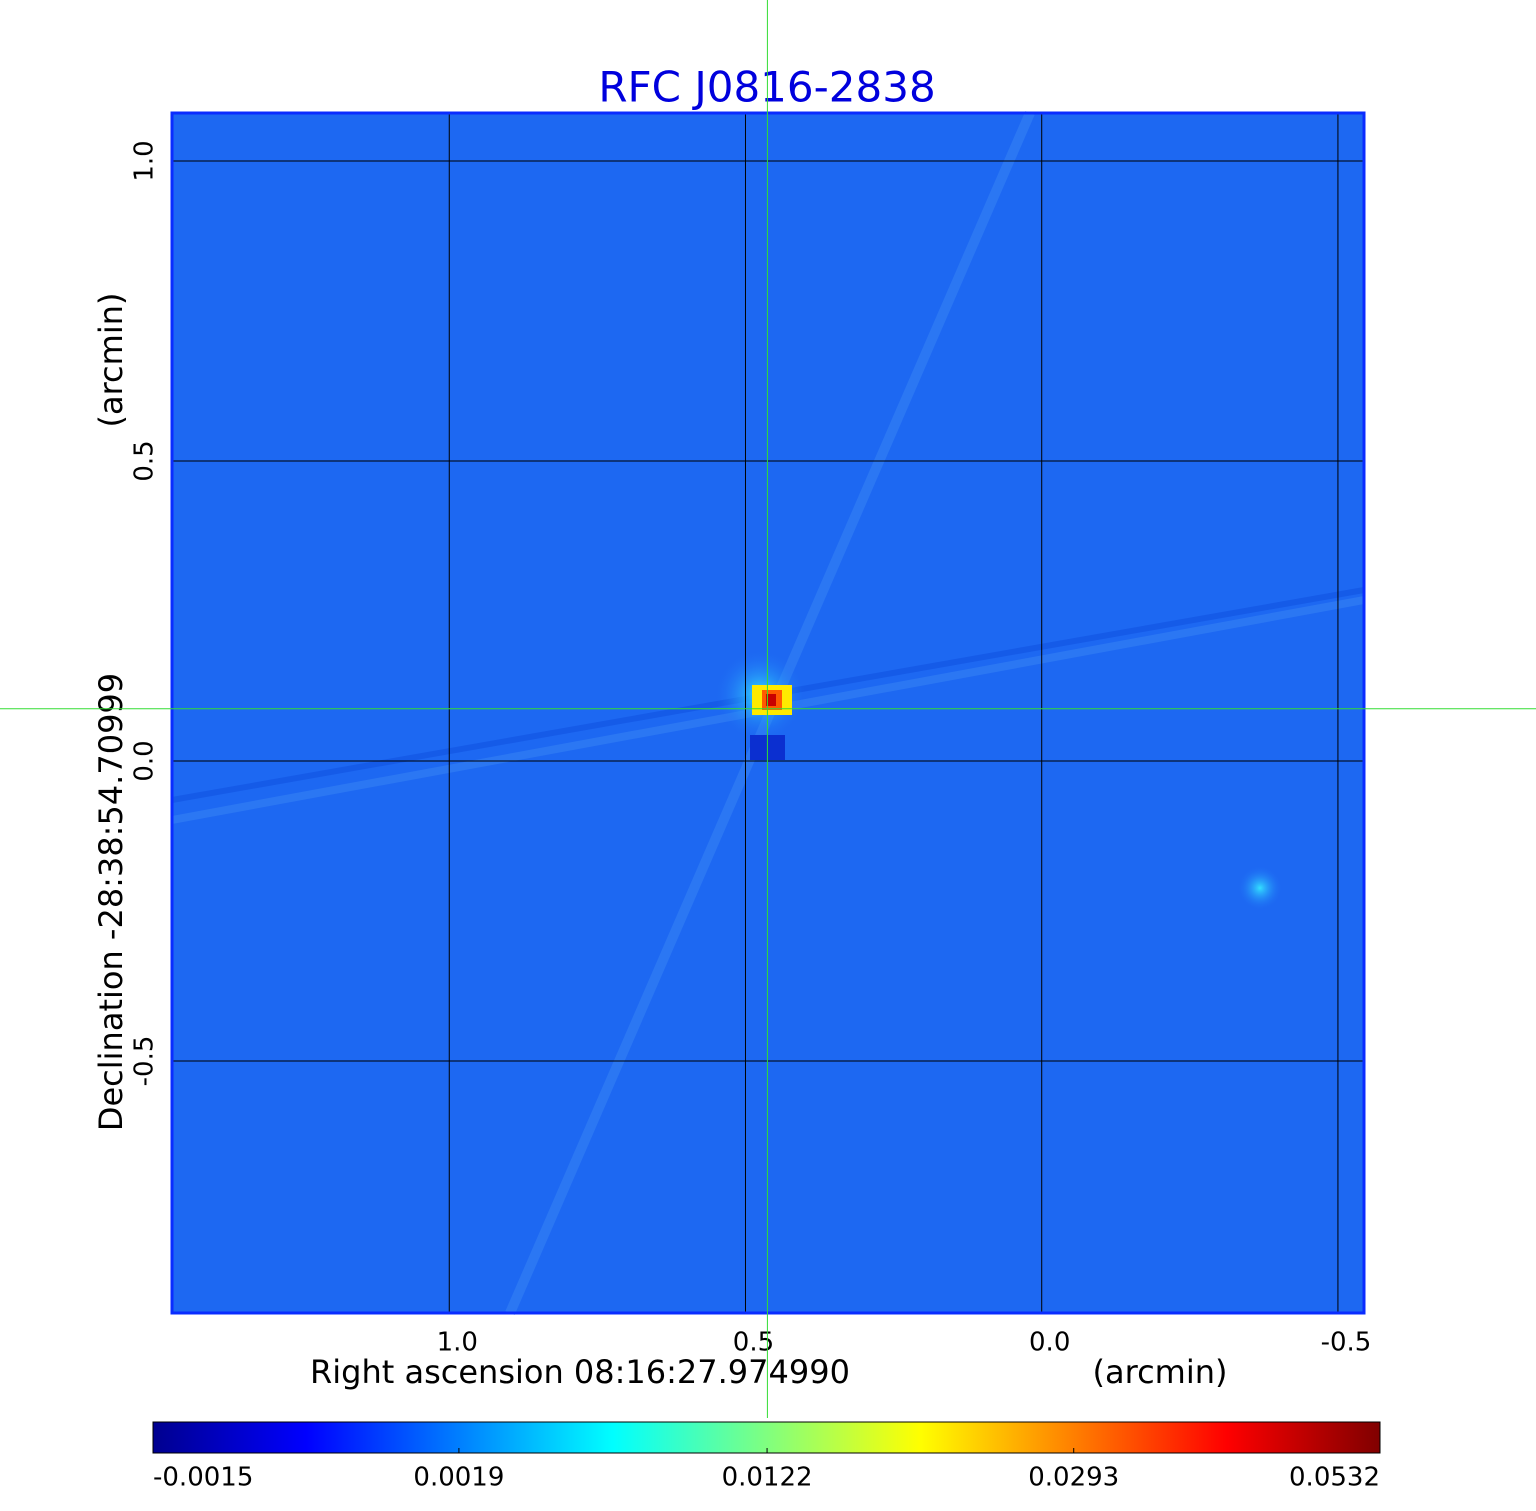  I want to click on colorbar, so click(766, 1437).